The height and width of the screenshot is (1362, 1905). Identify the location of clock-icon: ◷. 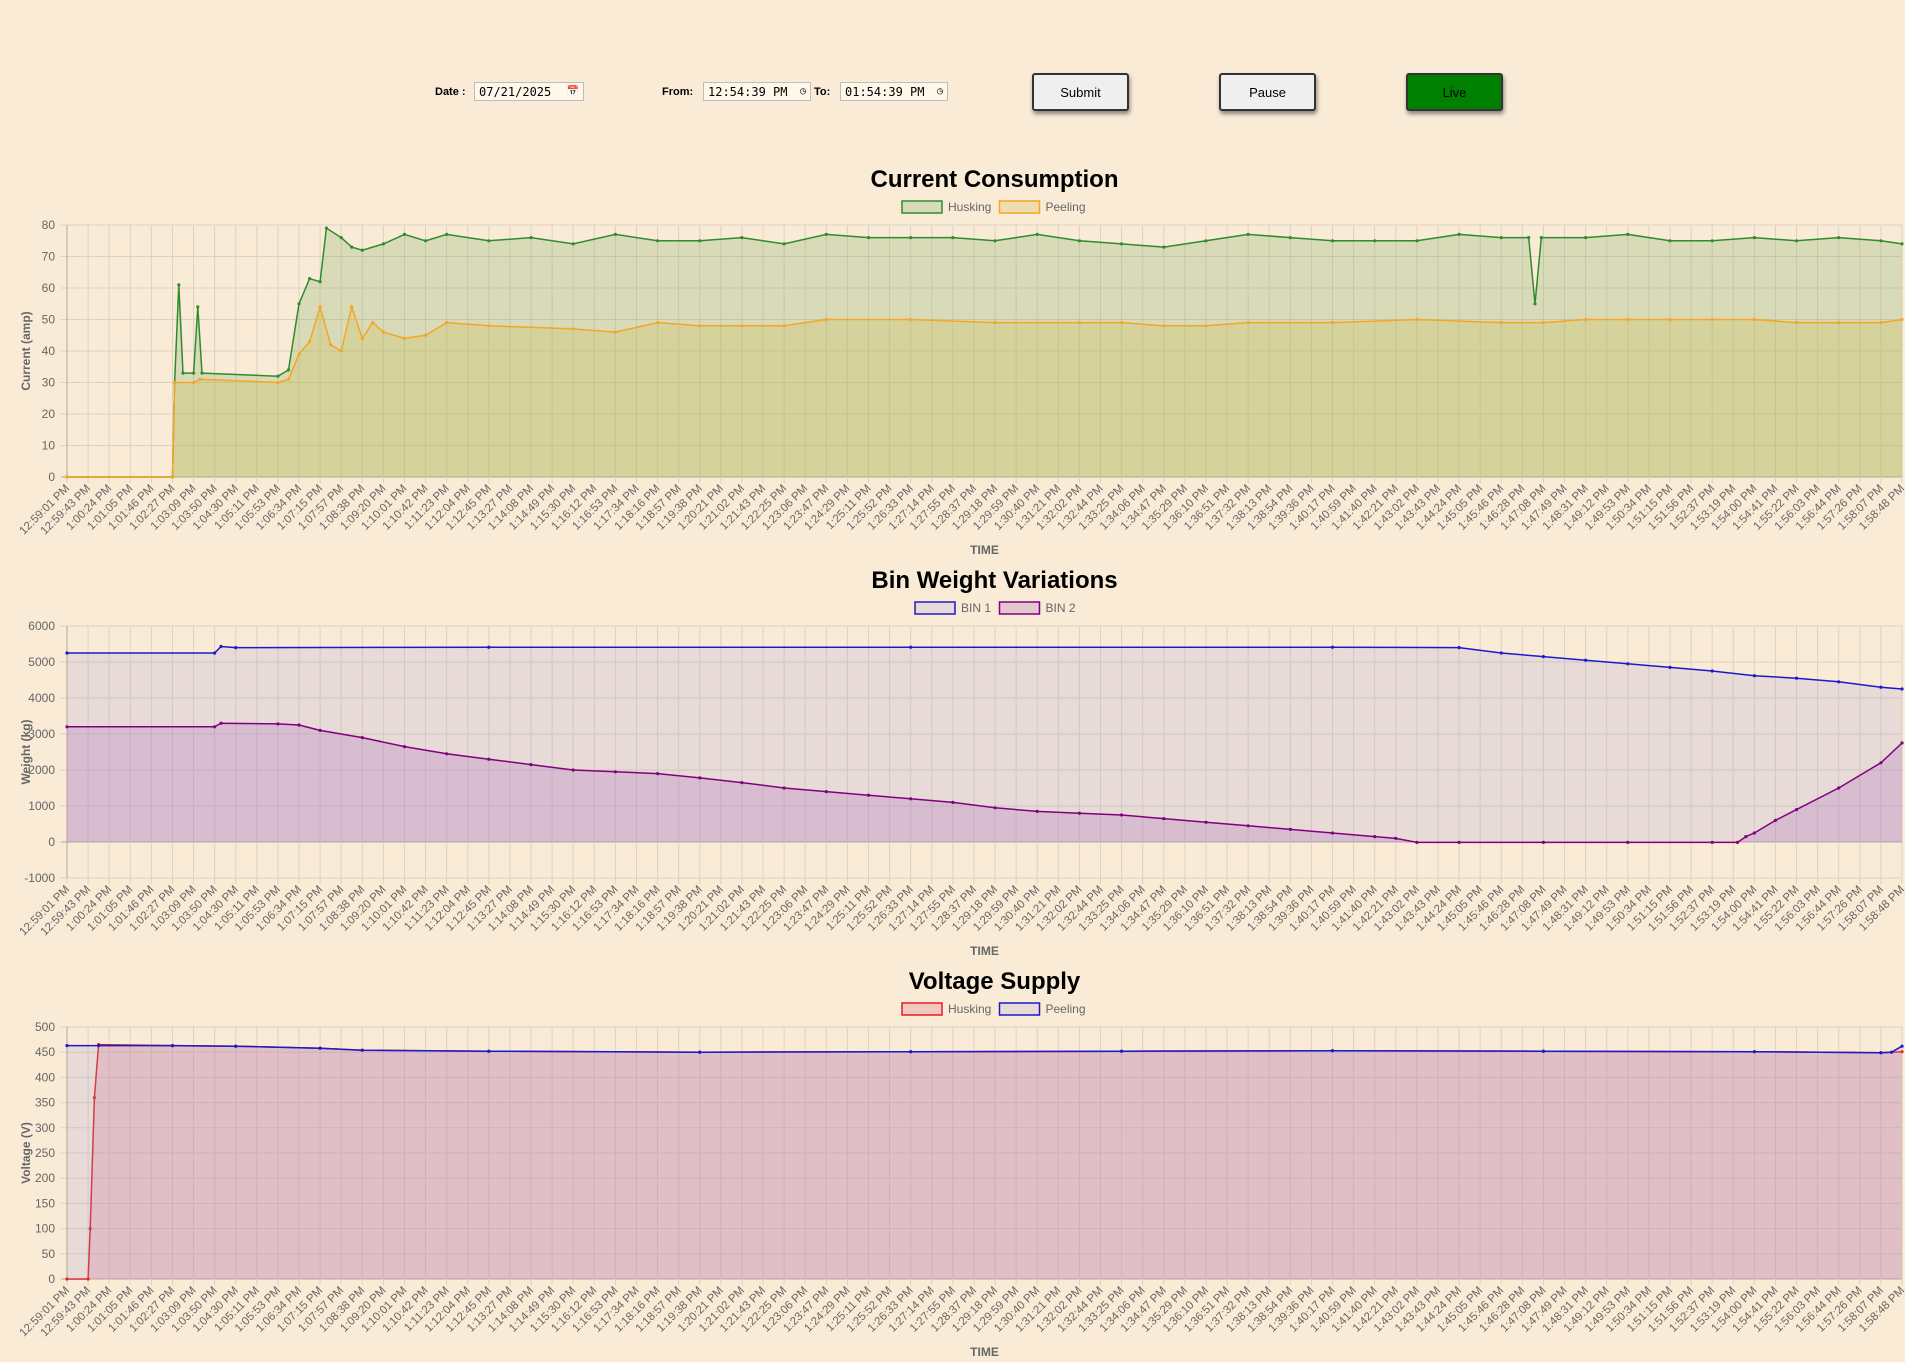
(802, 91).